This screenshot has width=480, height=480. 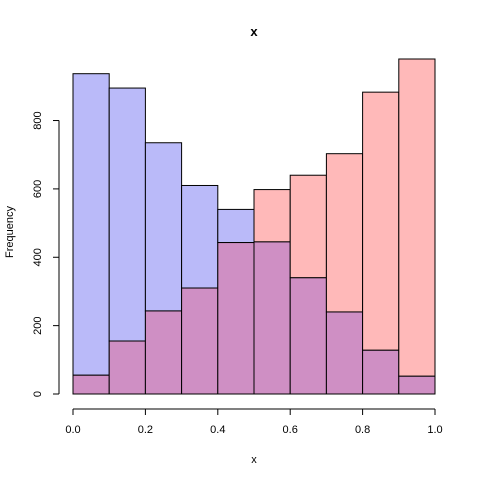 I want to click on y-tick-label-3: 600, so click(x=38, y=189).